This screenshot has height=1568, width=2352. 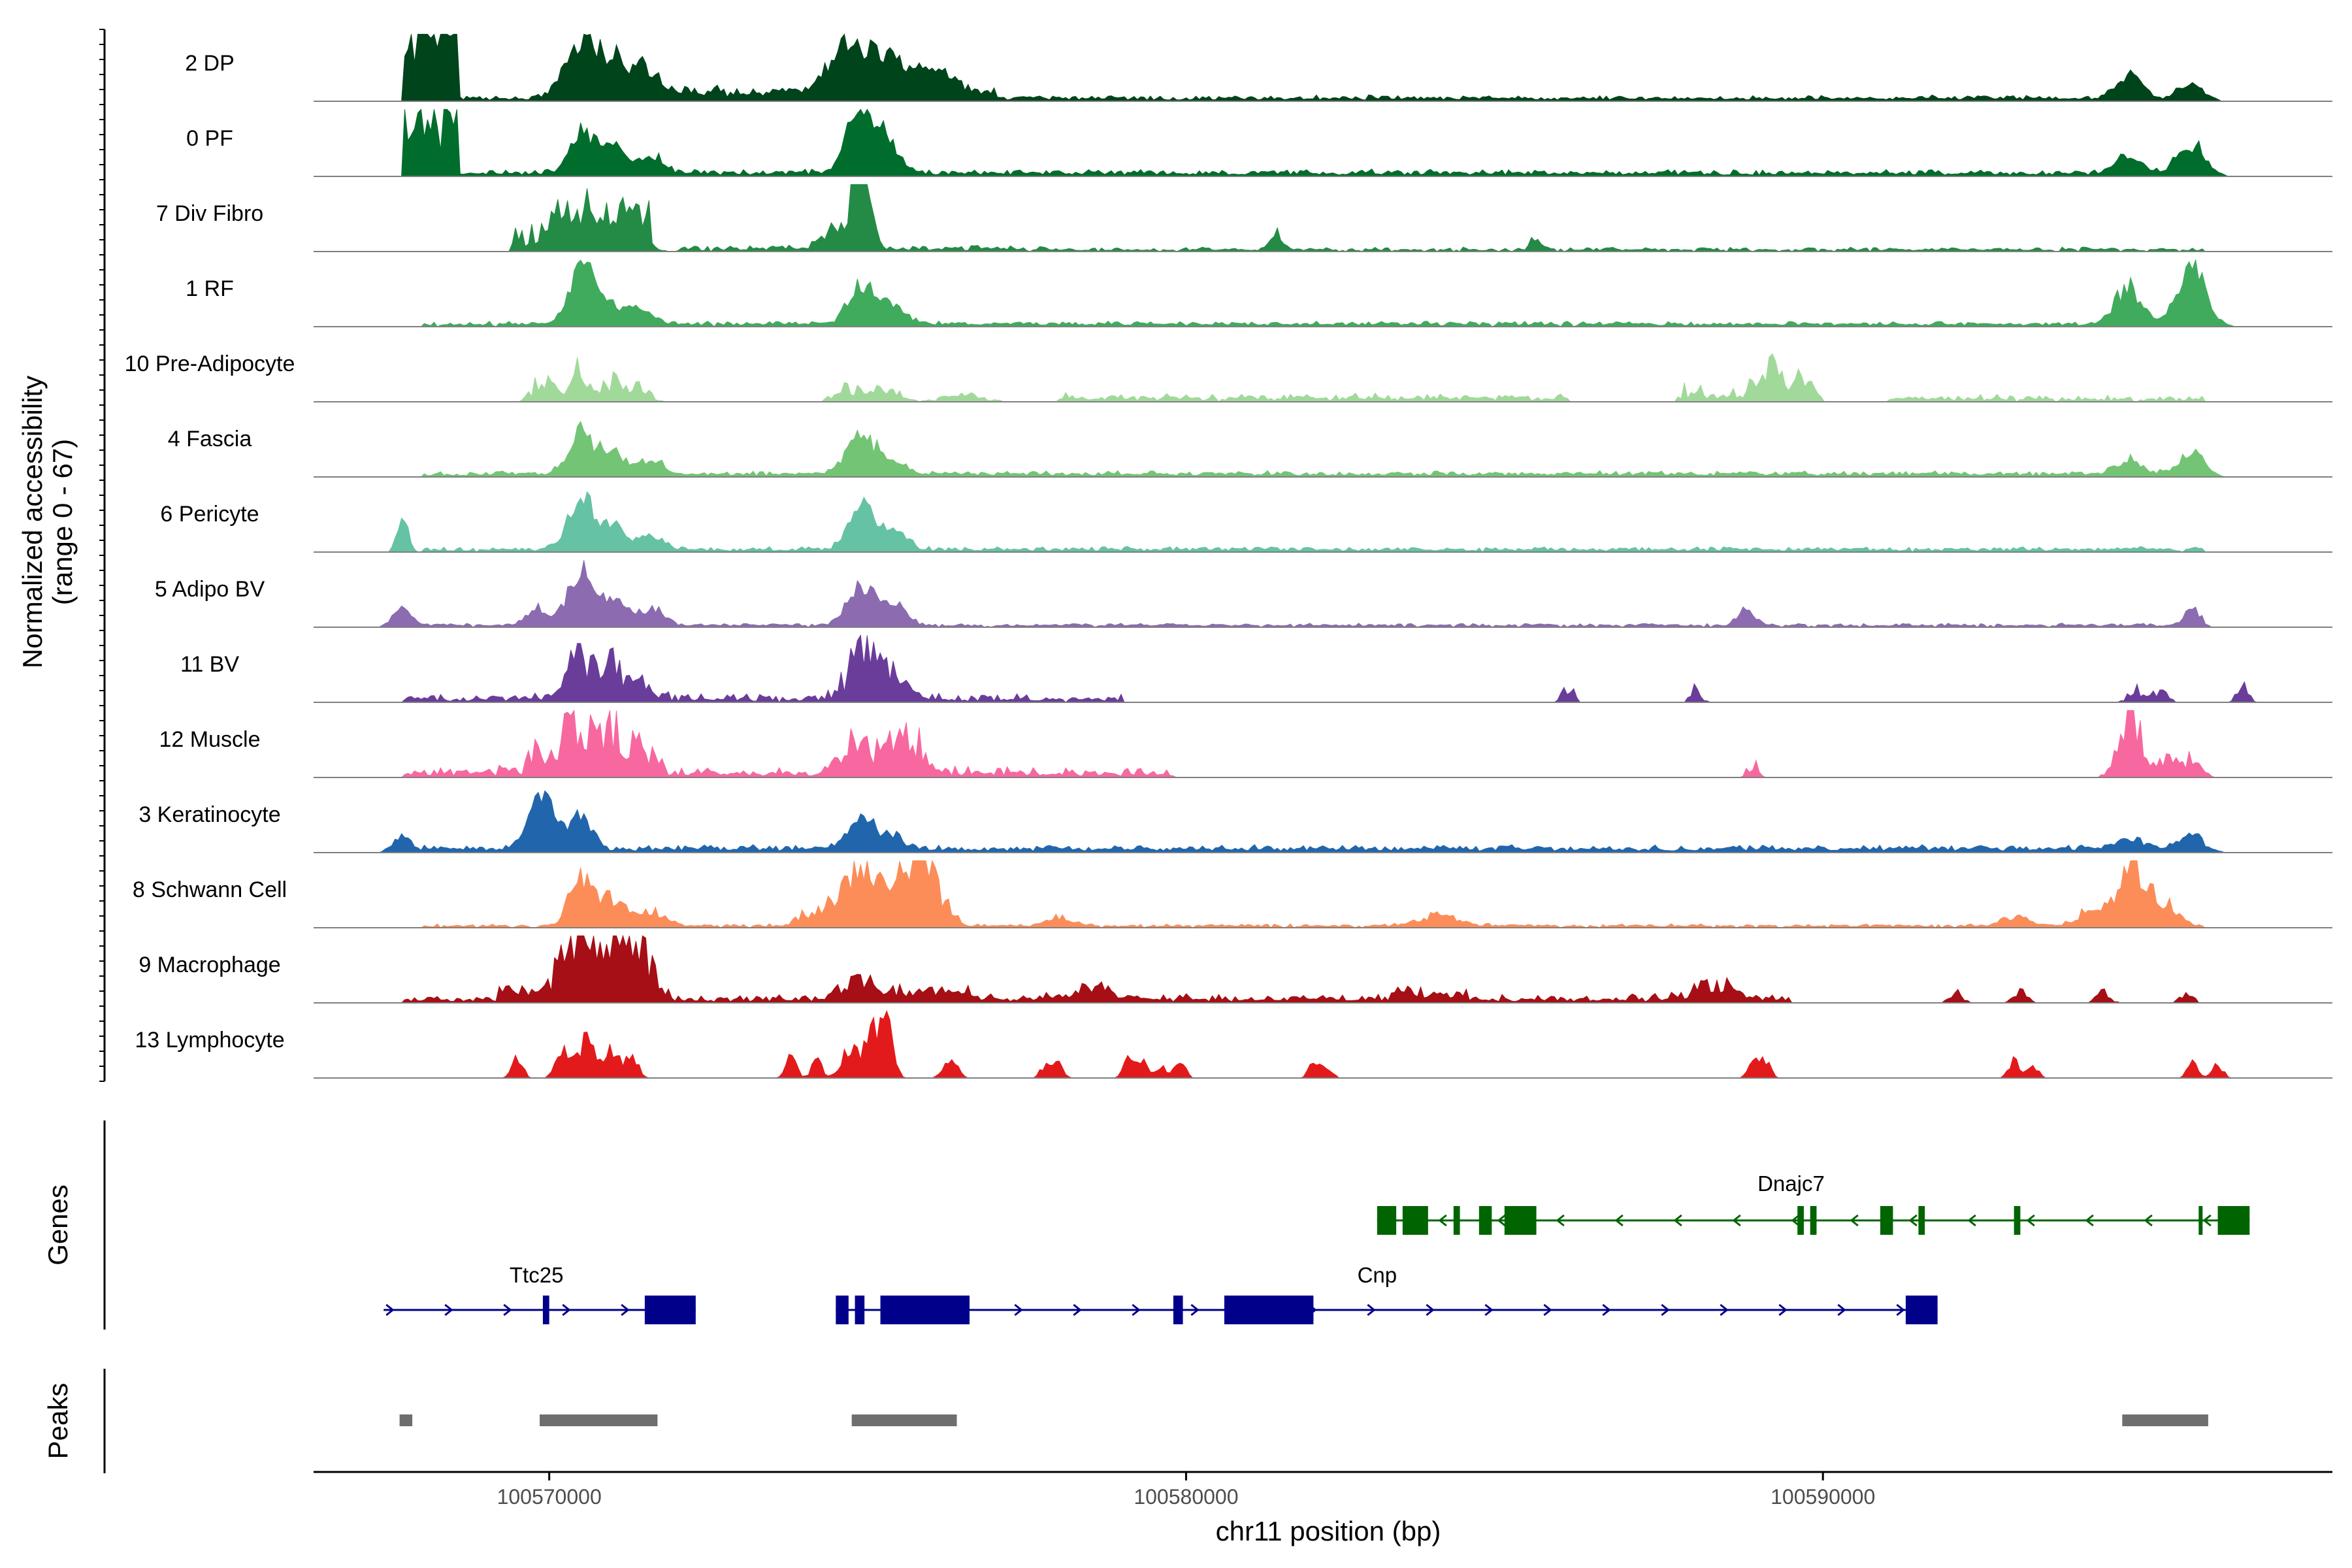 I want to click on track-7-div-fibro: 7 Div Fibro, so click(x=1244, y=218).